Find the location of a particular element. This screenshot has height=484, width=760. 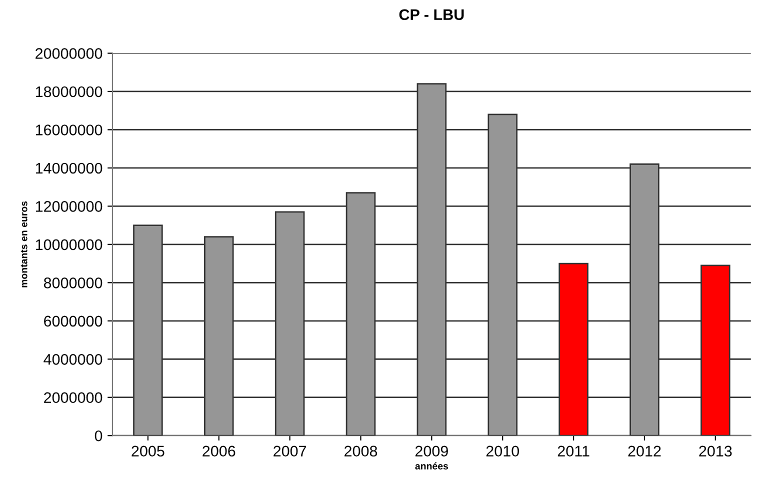

y-tick-label: 6000000 is located at coordinates (73, 321).